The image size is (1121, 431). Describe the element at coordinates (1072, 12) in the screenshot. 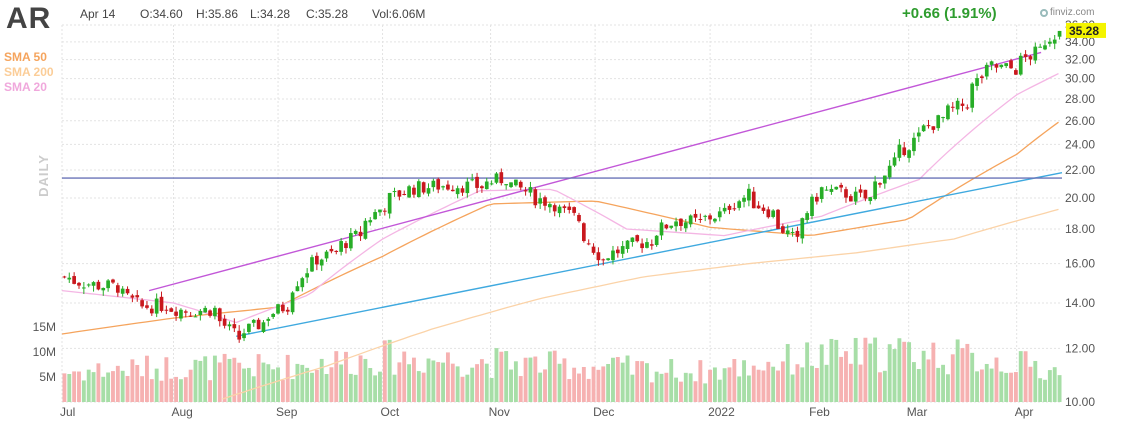

I see `brand-label: finviz.com` at that location.